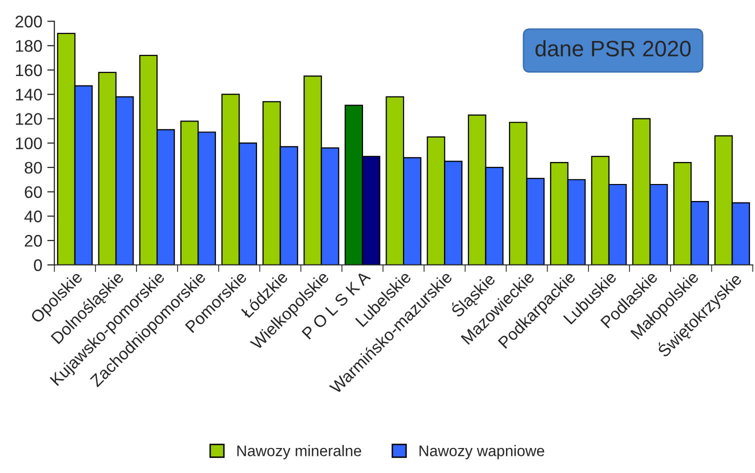 The image size is (755, 473). What do you see at coordinates (613, 48) in the screenshot?
I see `annotation: dane PSR 2020` at bounding box center [613, 48].